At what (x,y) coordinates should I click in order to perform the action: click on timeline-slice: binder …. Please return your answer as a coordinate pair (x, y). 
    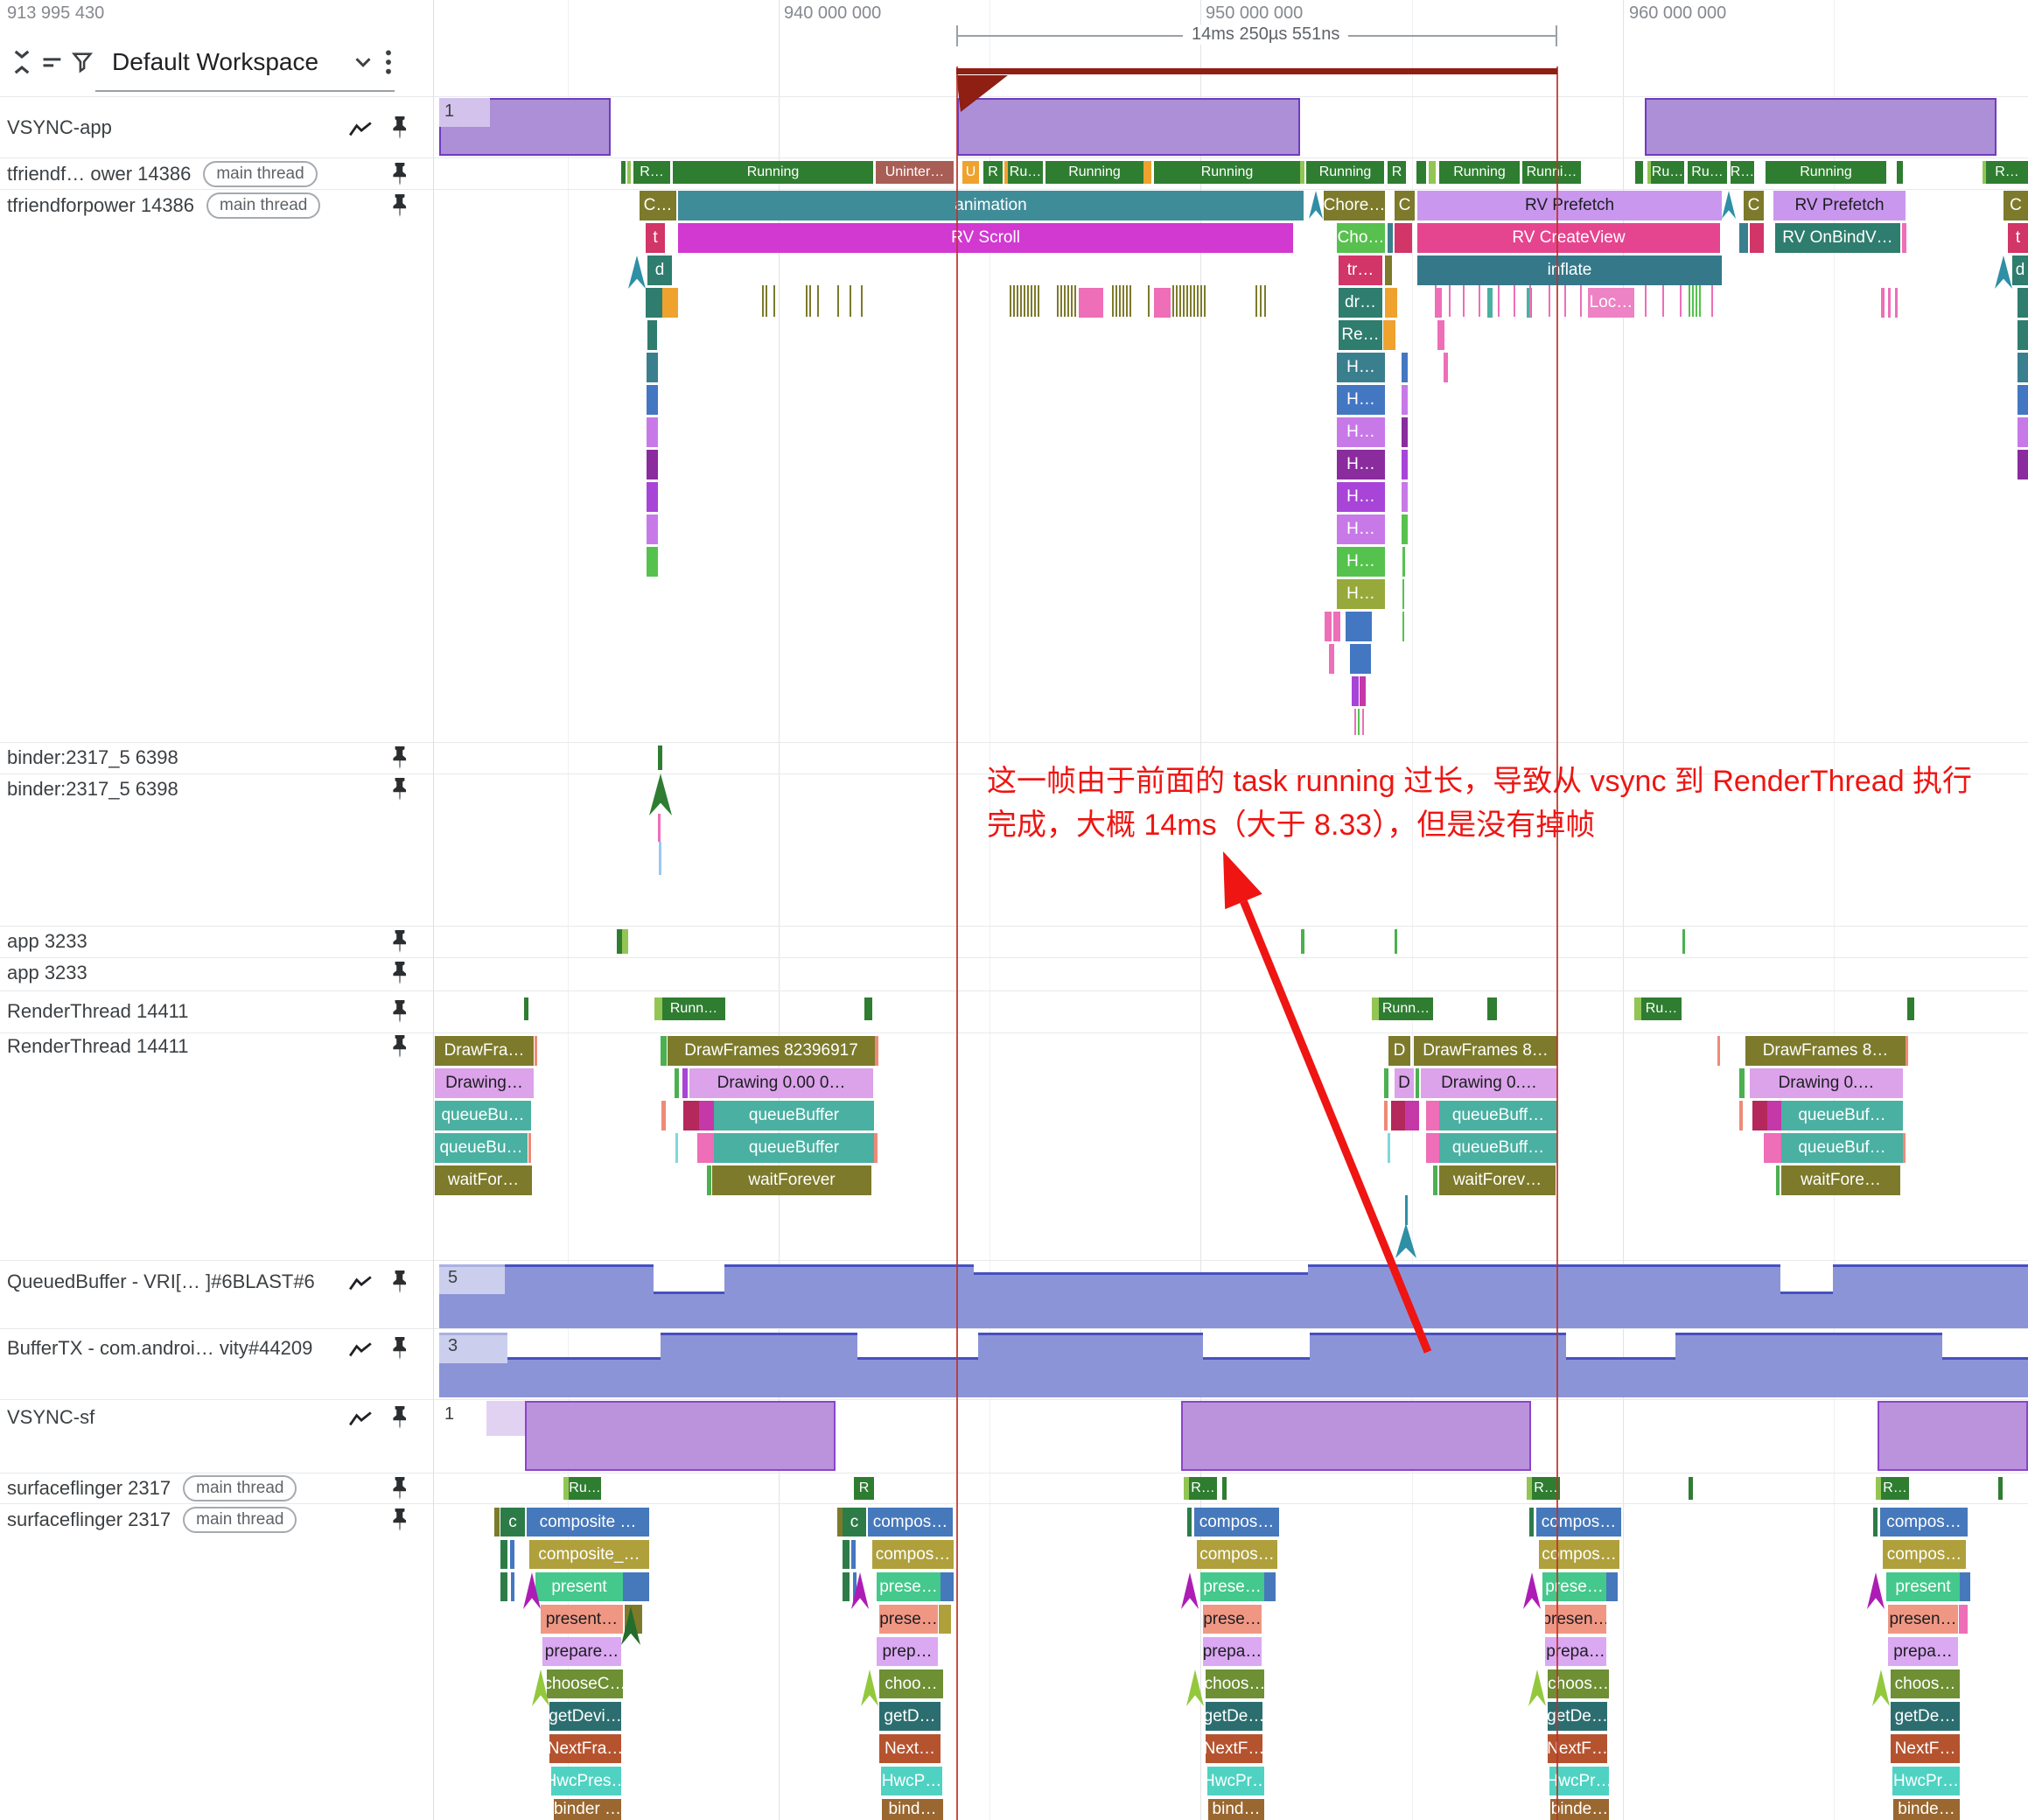
    Looking at the image, I should click on (587, 1809).